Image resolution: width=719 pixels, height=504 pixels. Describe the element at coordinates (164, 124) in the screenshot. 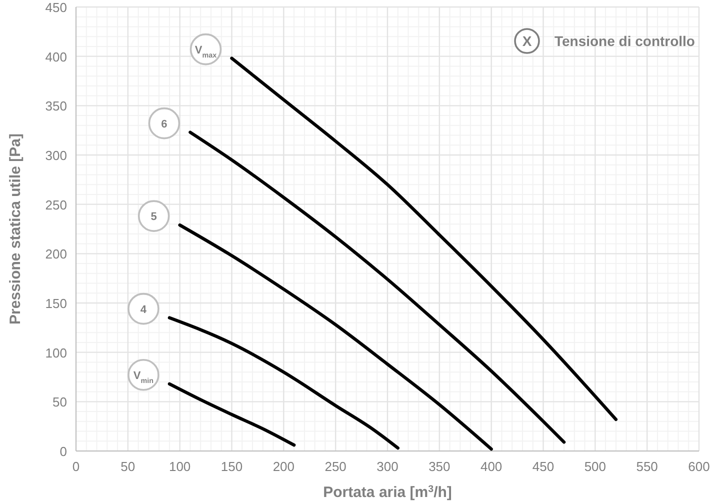

I see `text: 6` at that location.